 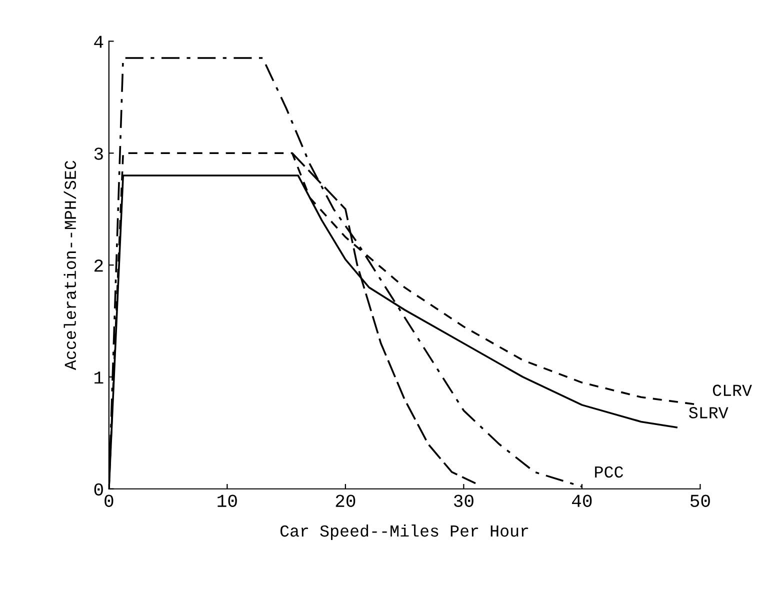 I want to click on x-axis-title: Car Speed--Miles Per Hour, so click(x=404, y=532).